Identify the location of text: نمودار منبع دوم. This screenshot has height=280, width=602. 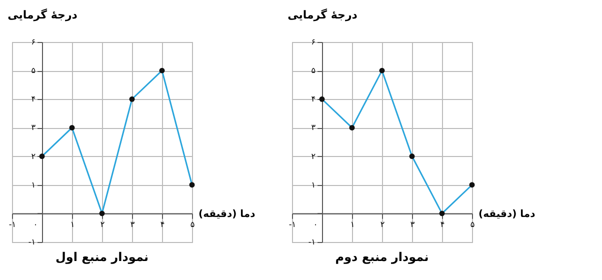
(382, 257).